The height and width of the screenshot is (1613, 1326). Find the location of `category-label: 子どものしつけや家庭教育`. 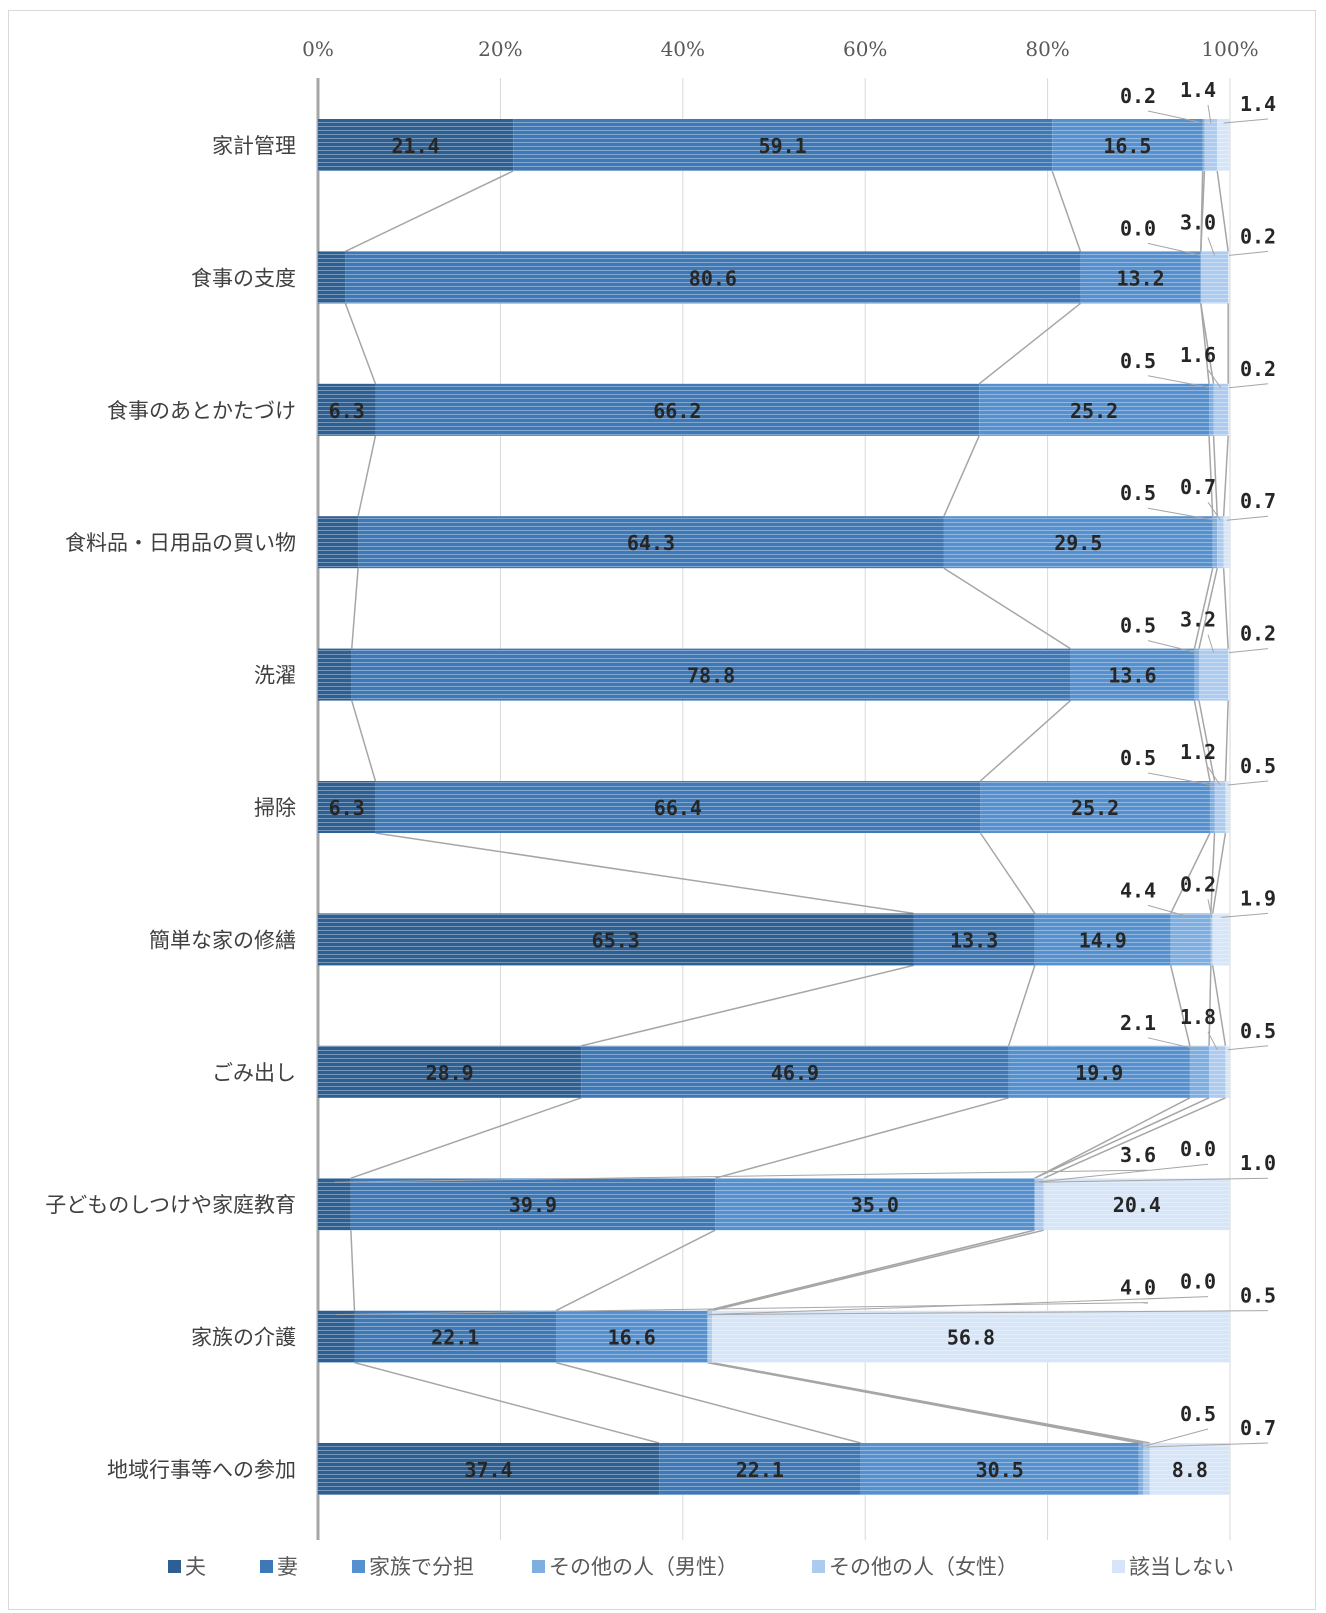

category-label: 子どものしつけや家庭教育 is located at coordinates (170, 1205).